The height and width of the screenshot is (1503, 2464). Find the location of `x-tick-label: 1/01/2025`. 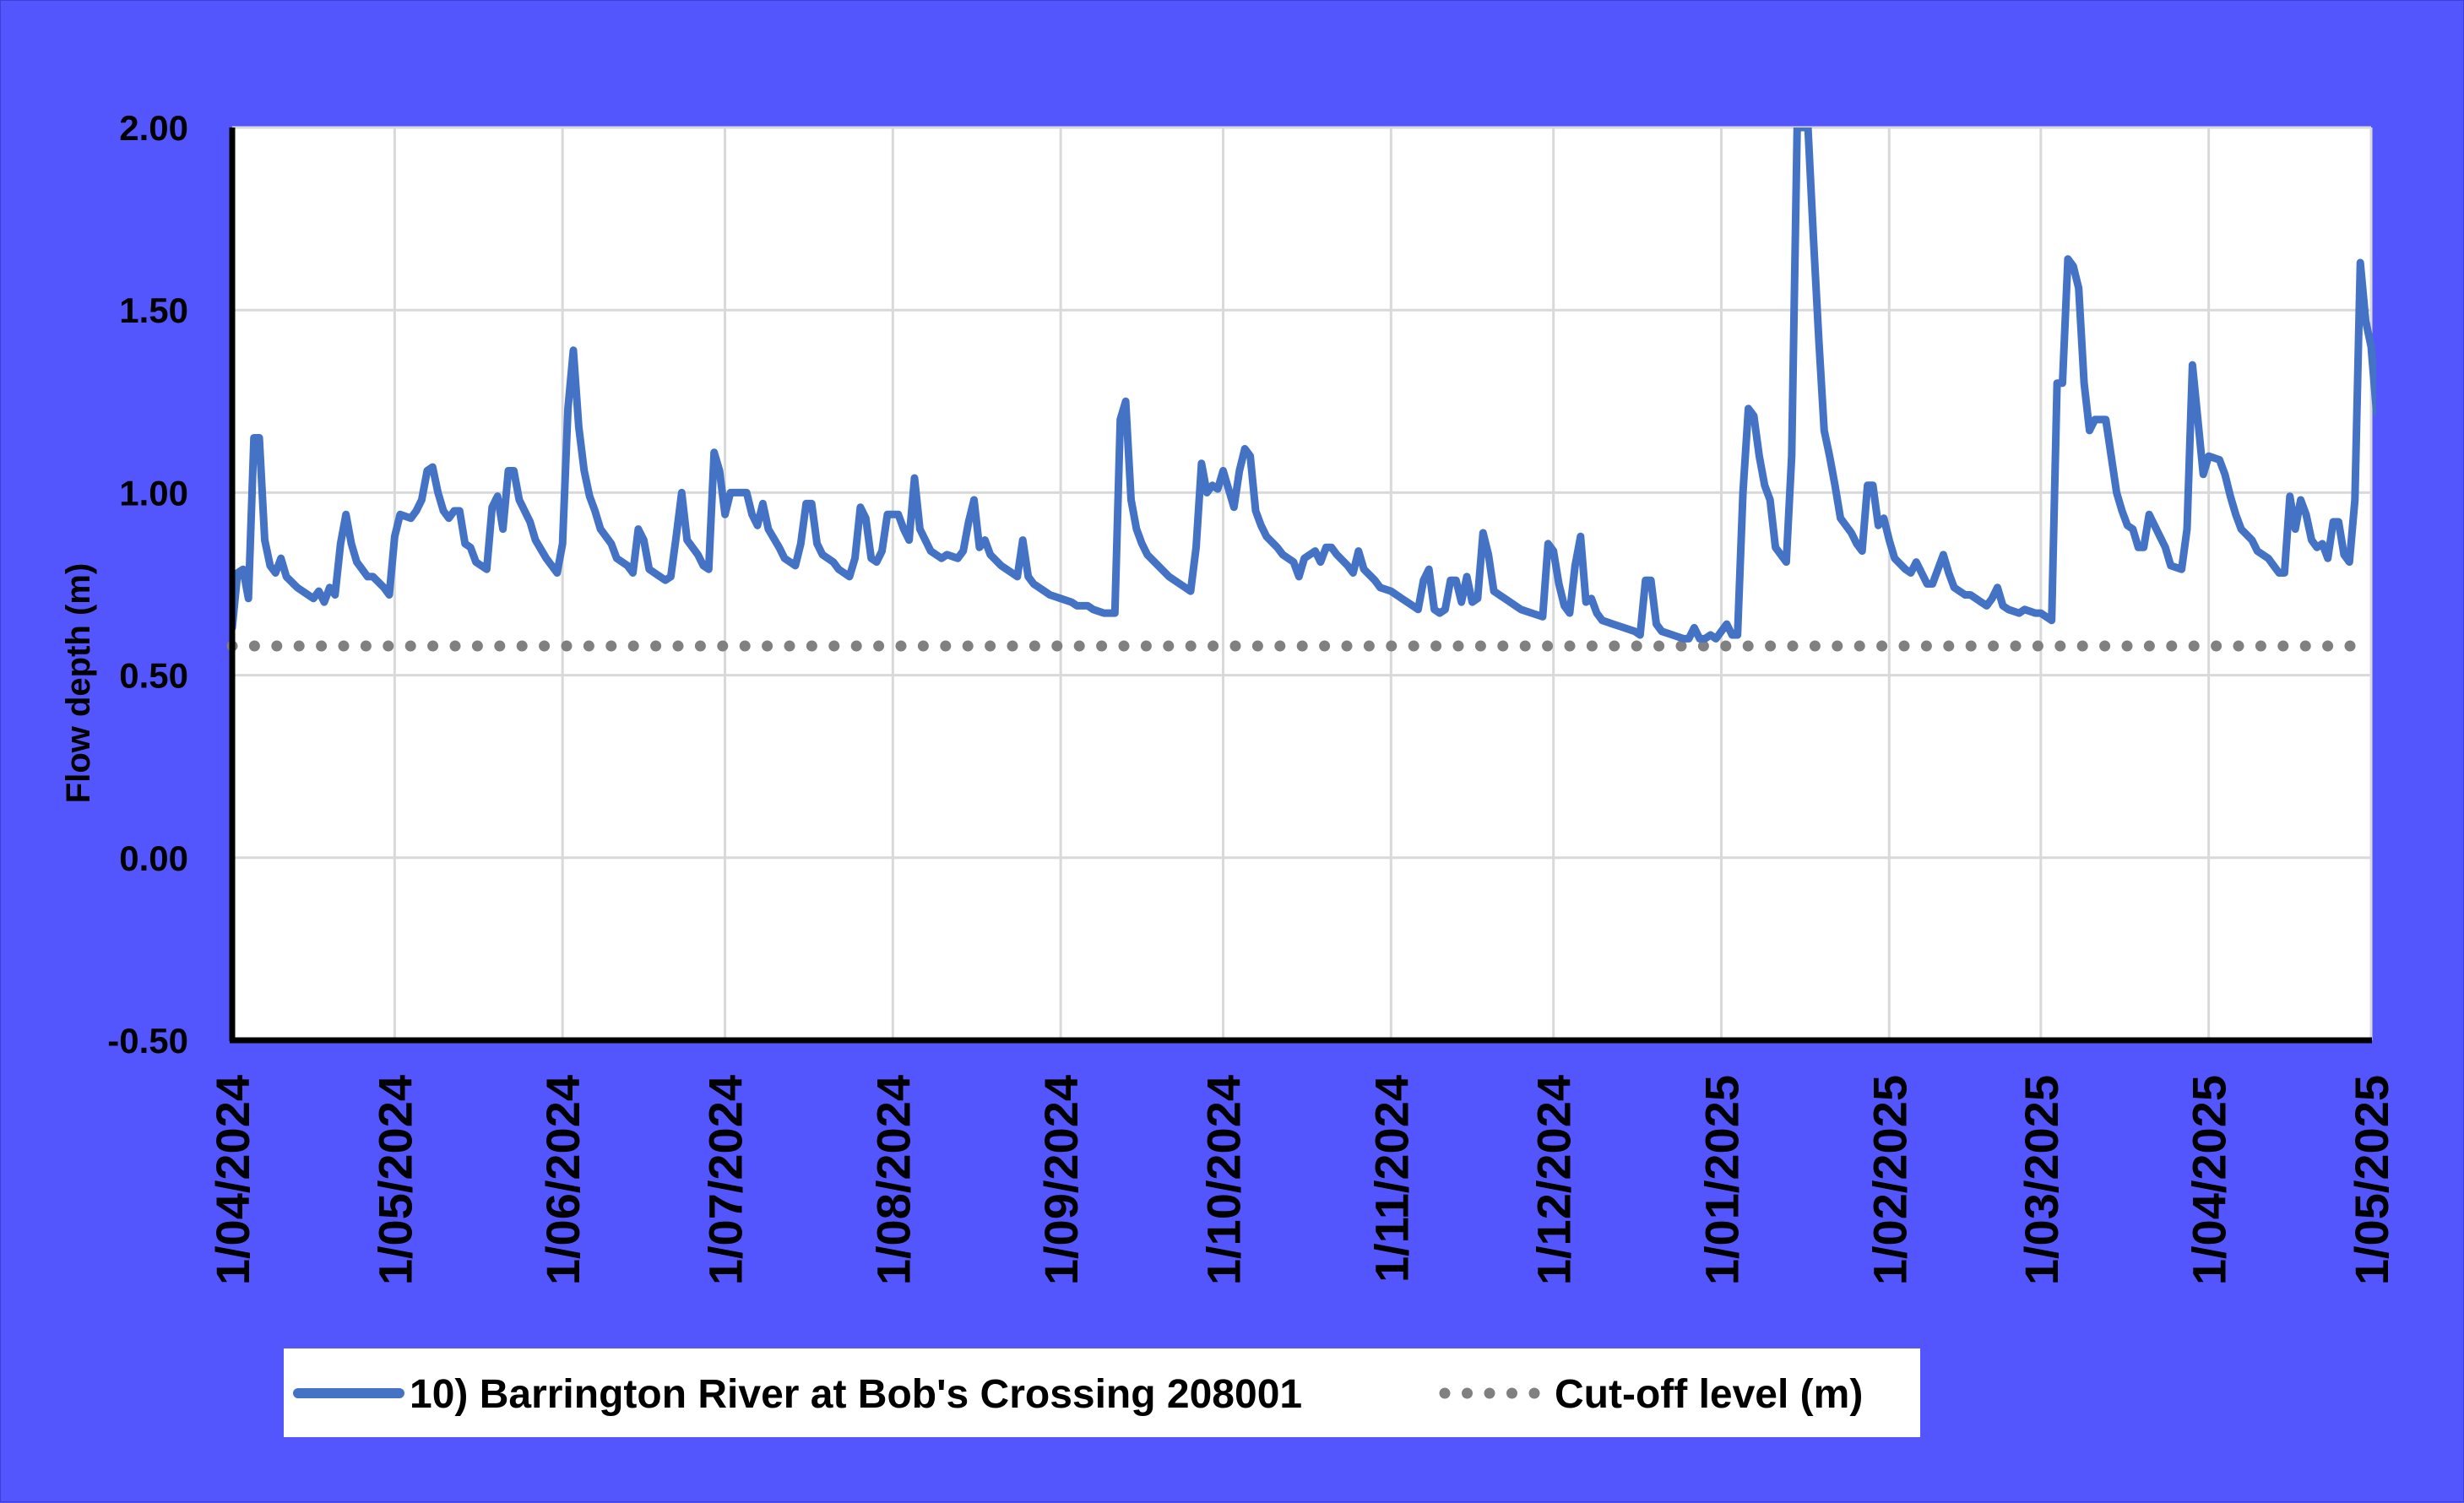

x-tick-label: 1/01/2025 is located at coordinates (1721, 1180).